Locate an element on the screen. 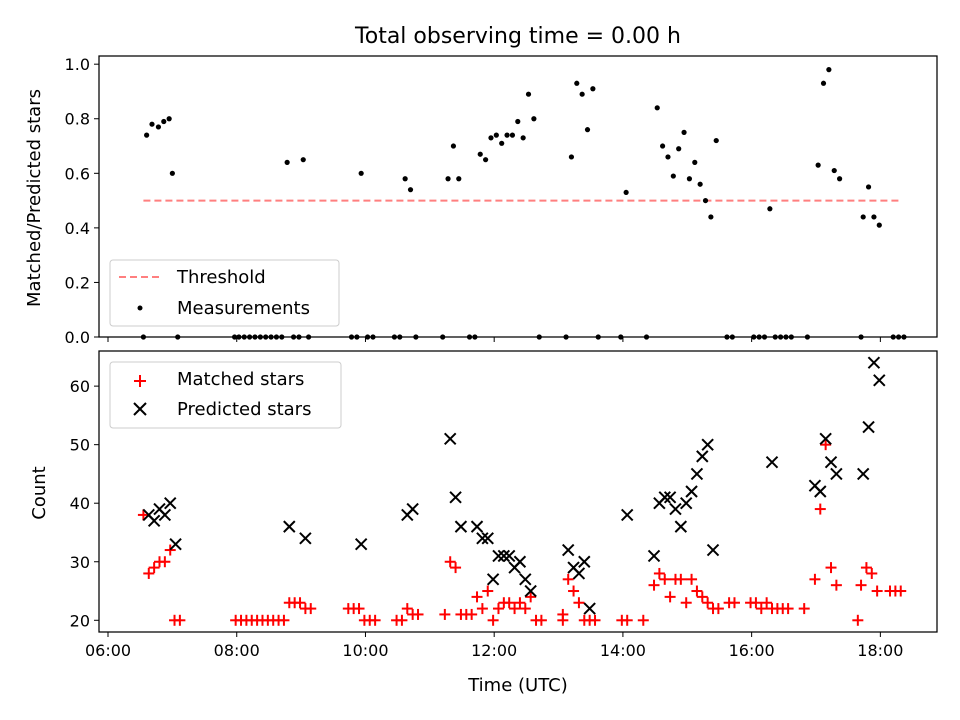  top-y-tick-label: 0.8 is located at coordinates (77, 119).